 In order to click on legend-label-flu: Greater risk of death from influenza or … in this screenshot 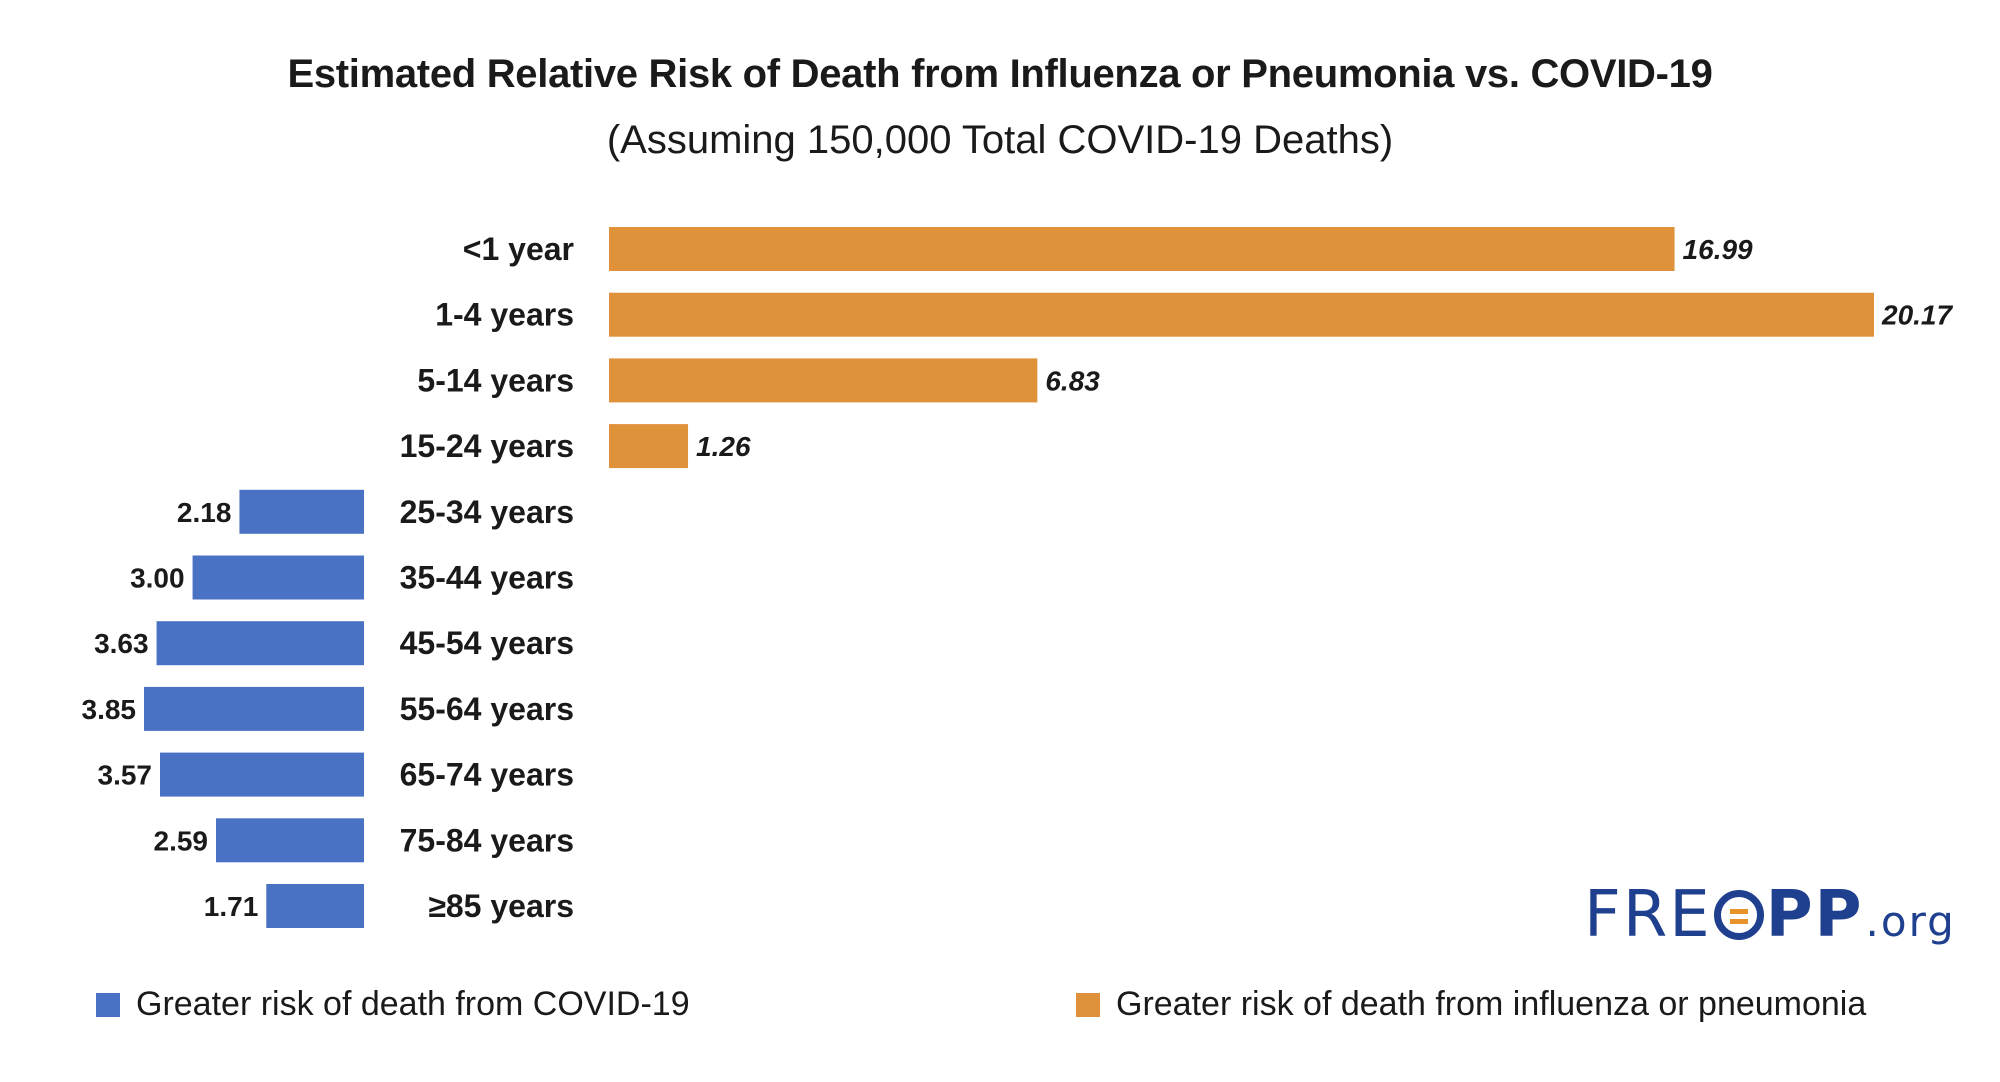, I will do `click(1491, 1004)`.